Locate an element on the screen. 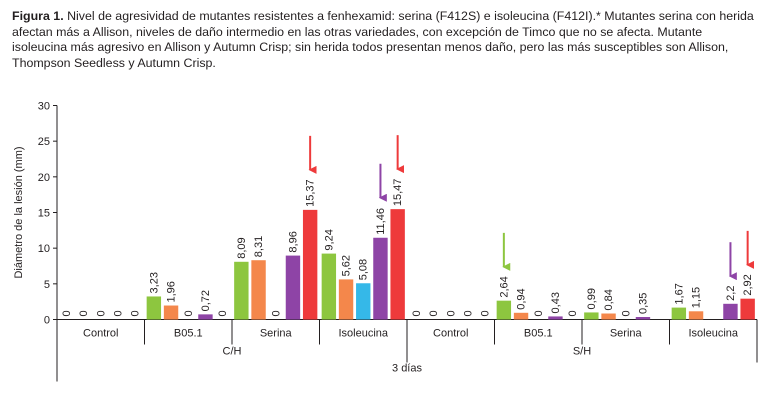 The image size is (768, 400). data-label: 8,96 is located at coordinates (293, 241).